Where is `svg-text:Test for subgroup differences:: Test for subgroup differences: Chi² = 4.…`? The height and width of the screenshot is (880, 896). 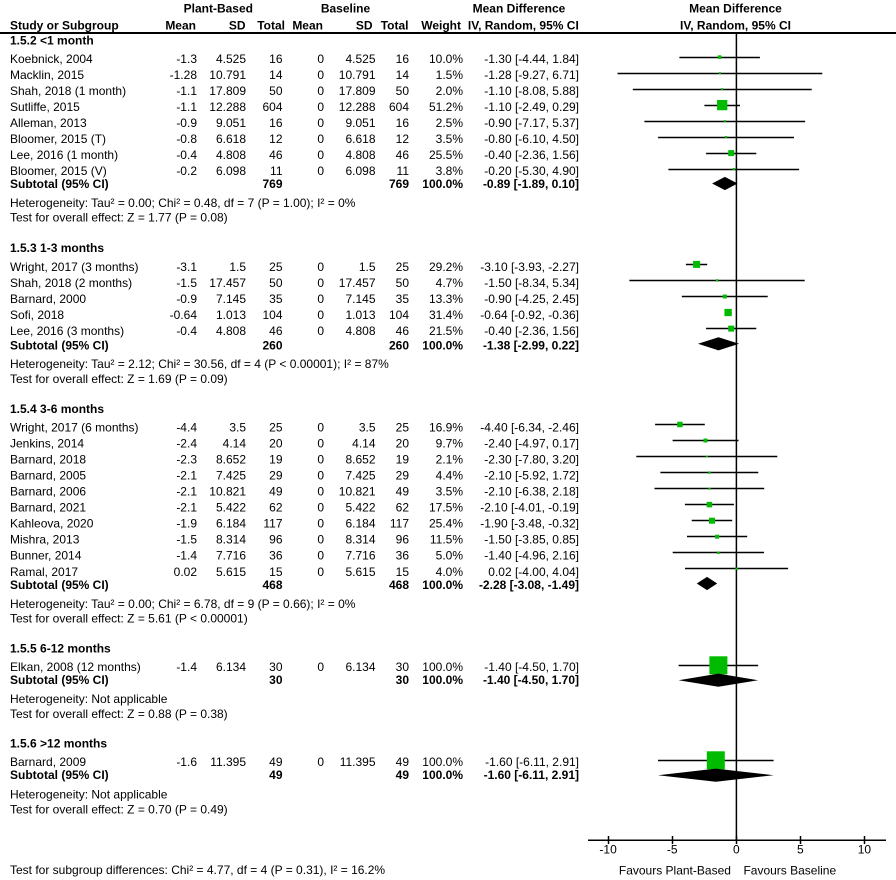
svg-text:Test for subgroup differences:: Test for subgroup differences: Chi² = 4.… is located at coordinates (197, 870).